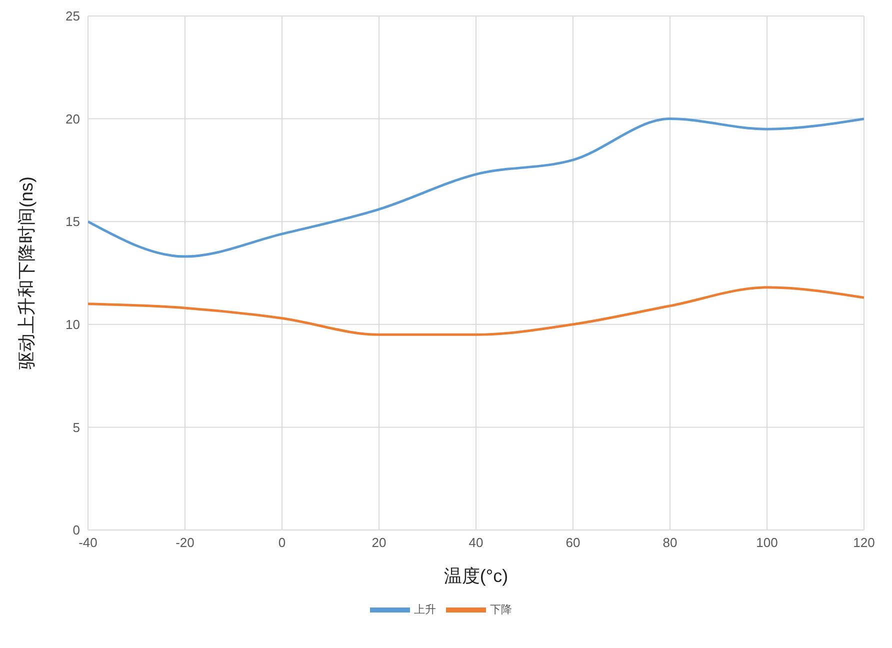 The width and height of the screenshot is (892, 648). Describe the element at coordinates (379, 542) in the screenshot. I see `x-tick-label: 20` at that location.